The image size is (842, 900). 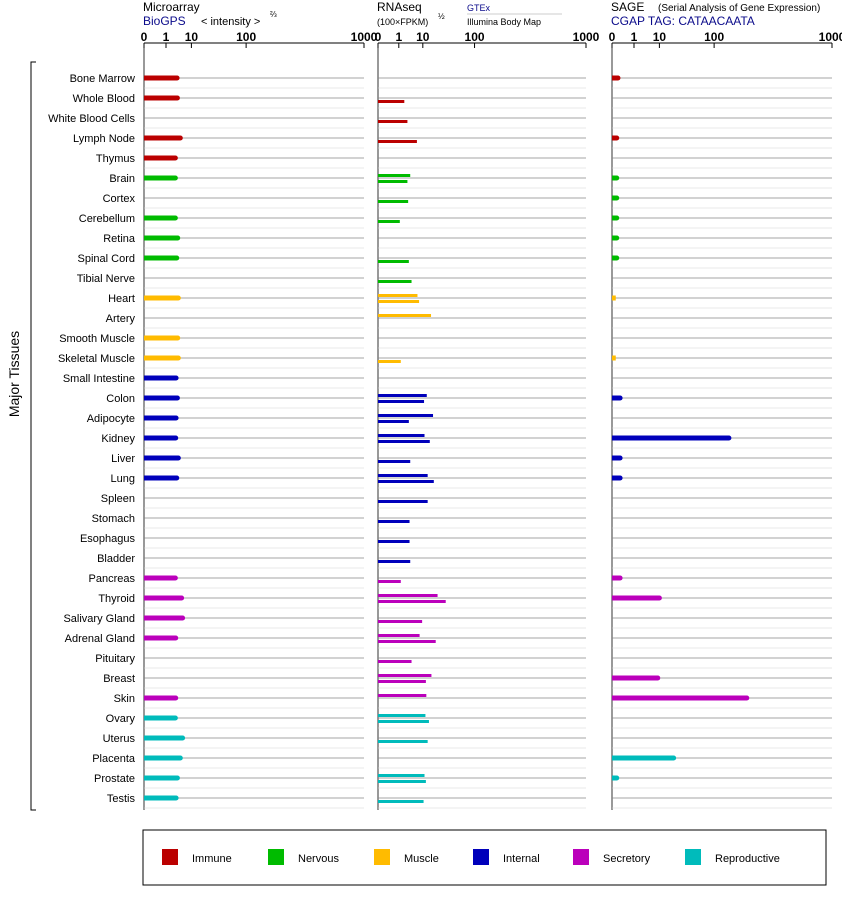 I want to click on cgap-tag-label: CGAP TAG: CATAACAATA, so click(x=683, y=21).